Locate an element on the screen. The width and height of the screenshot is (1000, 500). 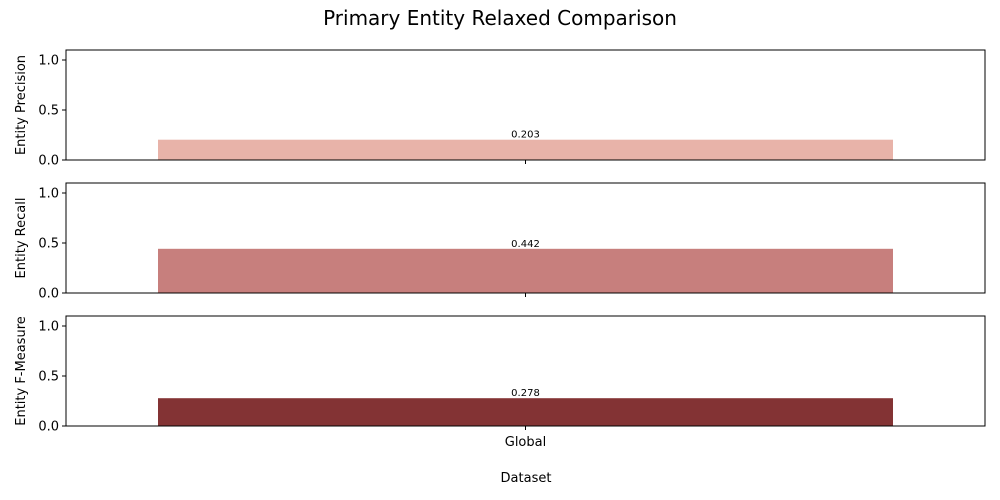
chart-title: Primary Entity Relaxed Comparison is located at coordinates (500, 18).